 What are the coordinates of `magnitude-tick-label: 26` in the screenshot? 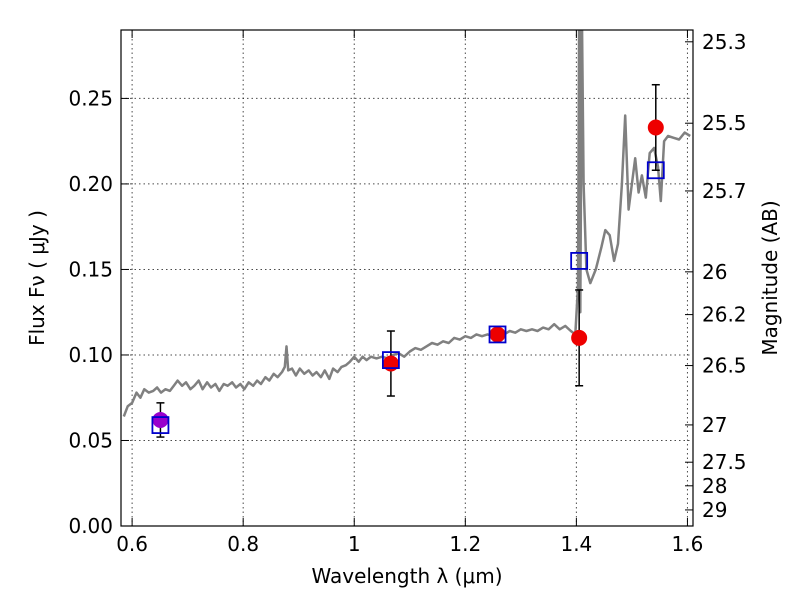 It's located at (714, 272).